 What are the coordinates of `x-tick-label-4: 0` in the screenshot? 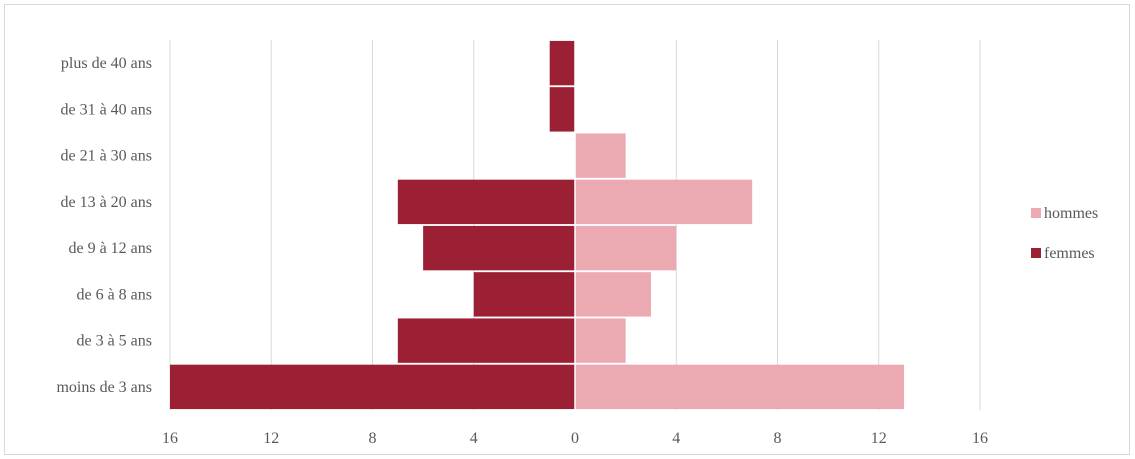 It's located at (575, 438).